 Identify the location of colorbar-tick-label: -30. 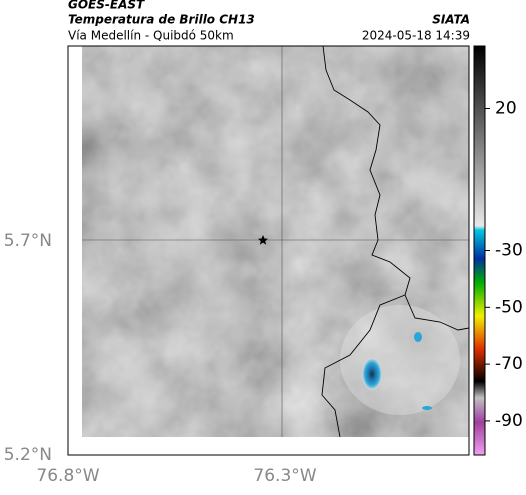
(509, 251).